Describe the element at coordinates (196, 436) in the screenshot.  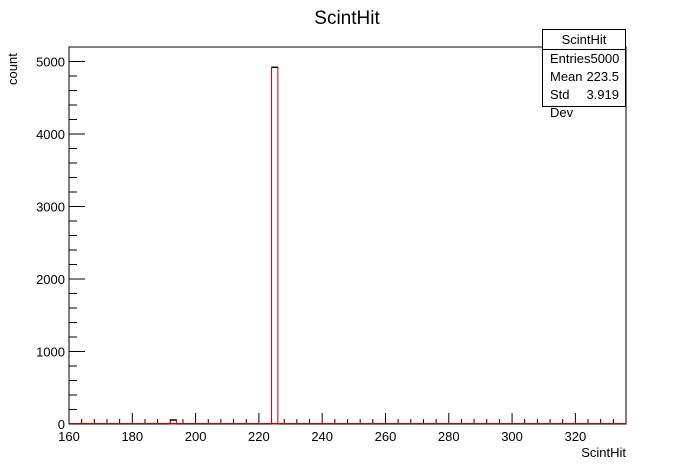
I see `x-tick-label: 200` at that location.